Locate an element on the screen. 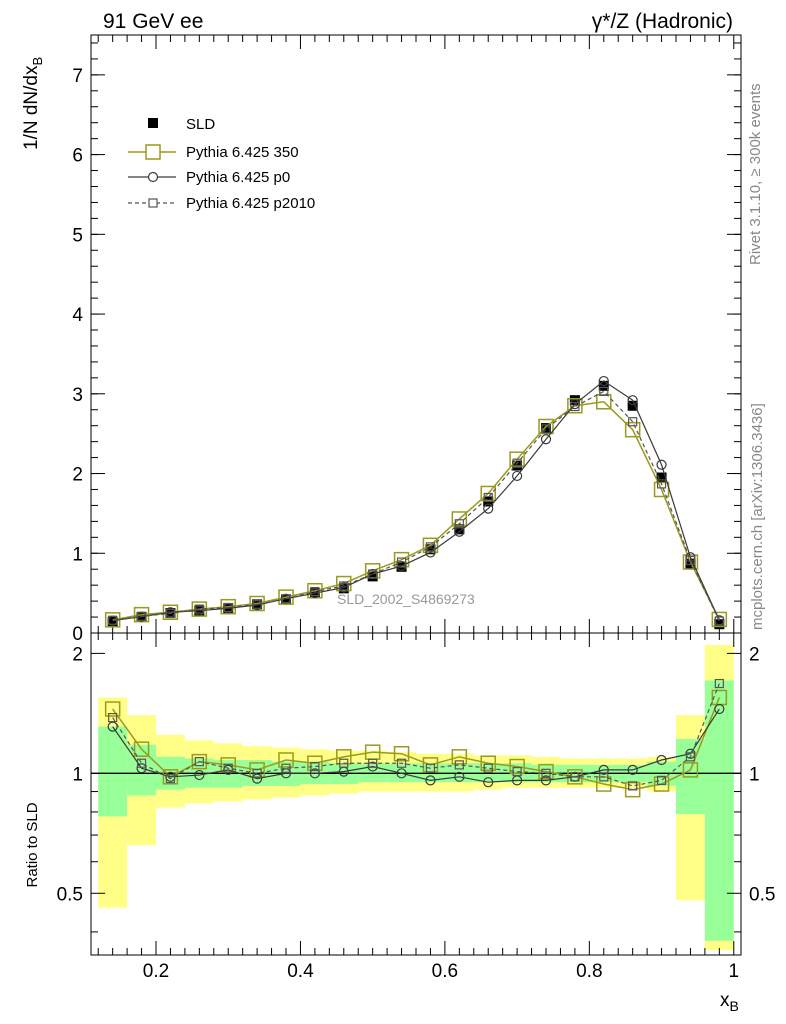 The image size is (786, 1024). ratio-p0-line is located at coordinates (416, 745).